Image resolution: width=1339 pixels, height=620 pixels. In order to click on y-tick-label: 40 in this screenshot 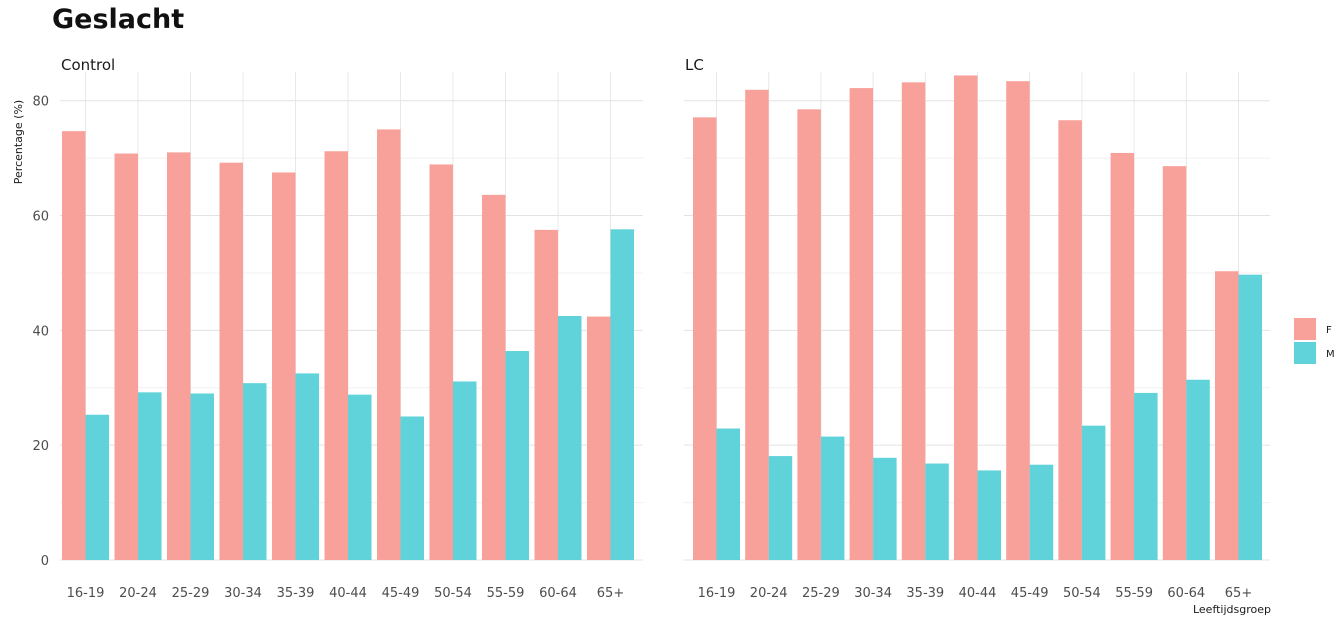, I will do `click(40, 331)`.